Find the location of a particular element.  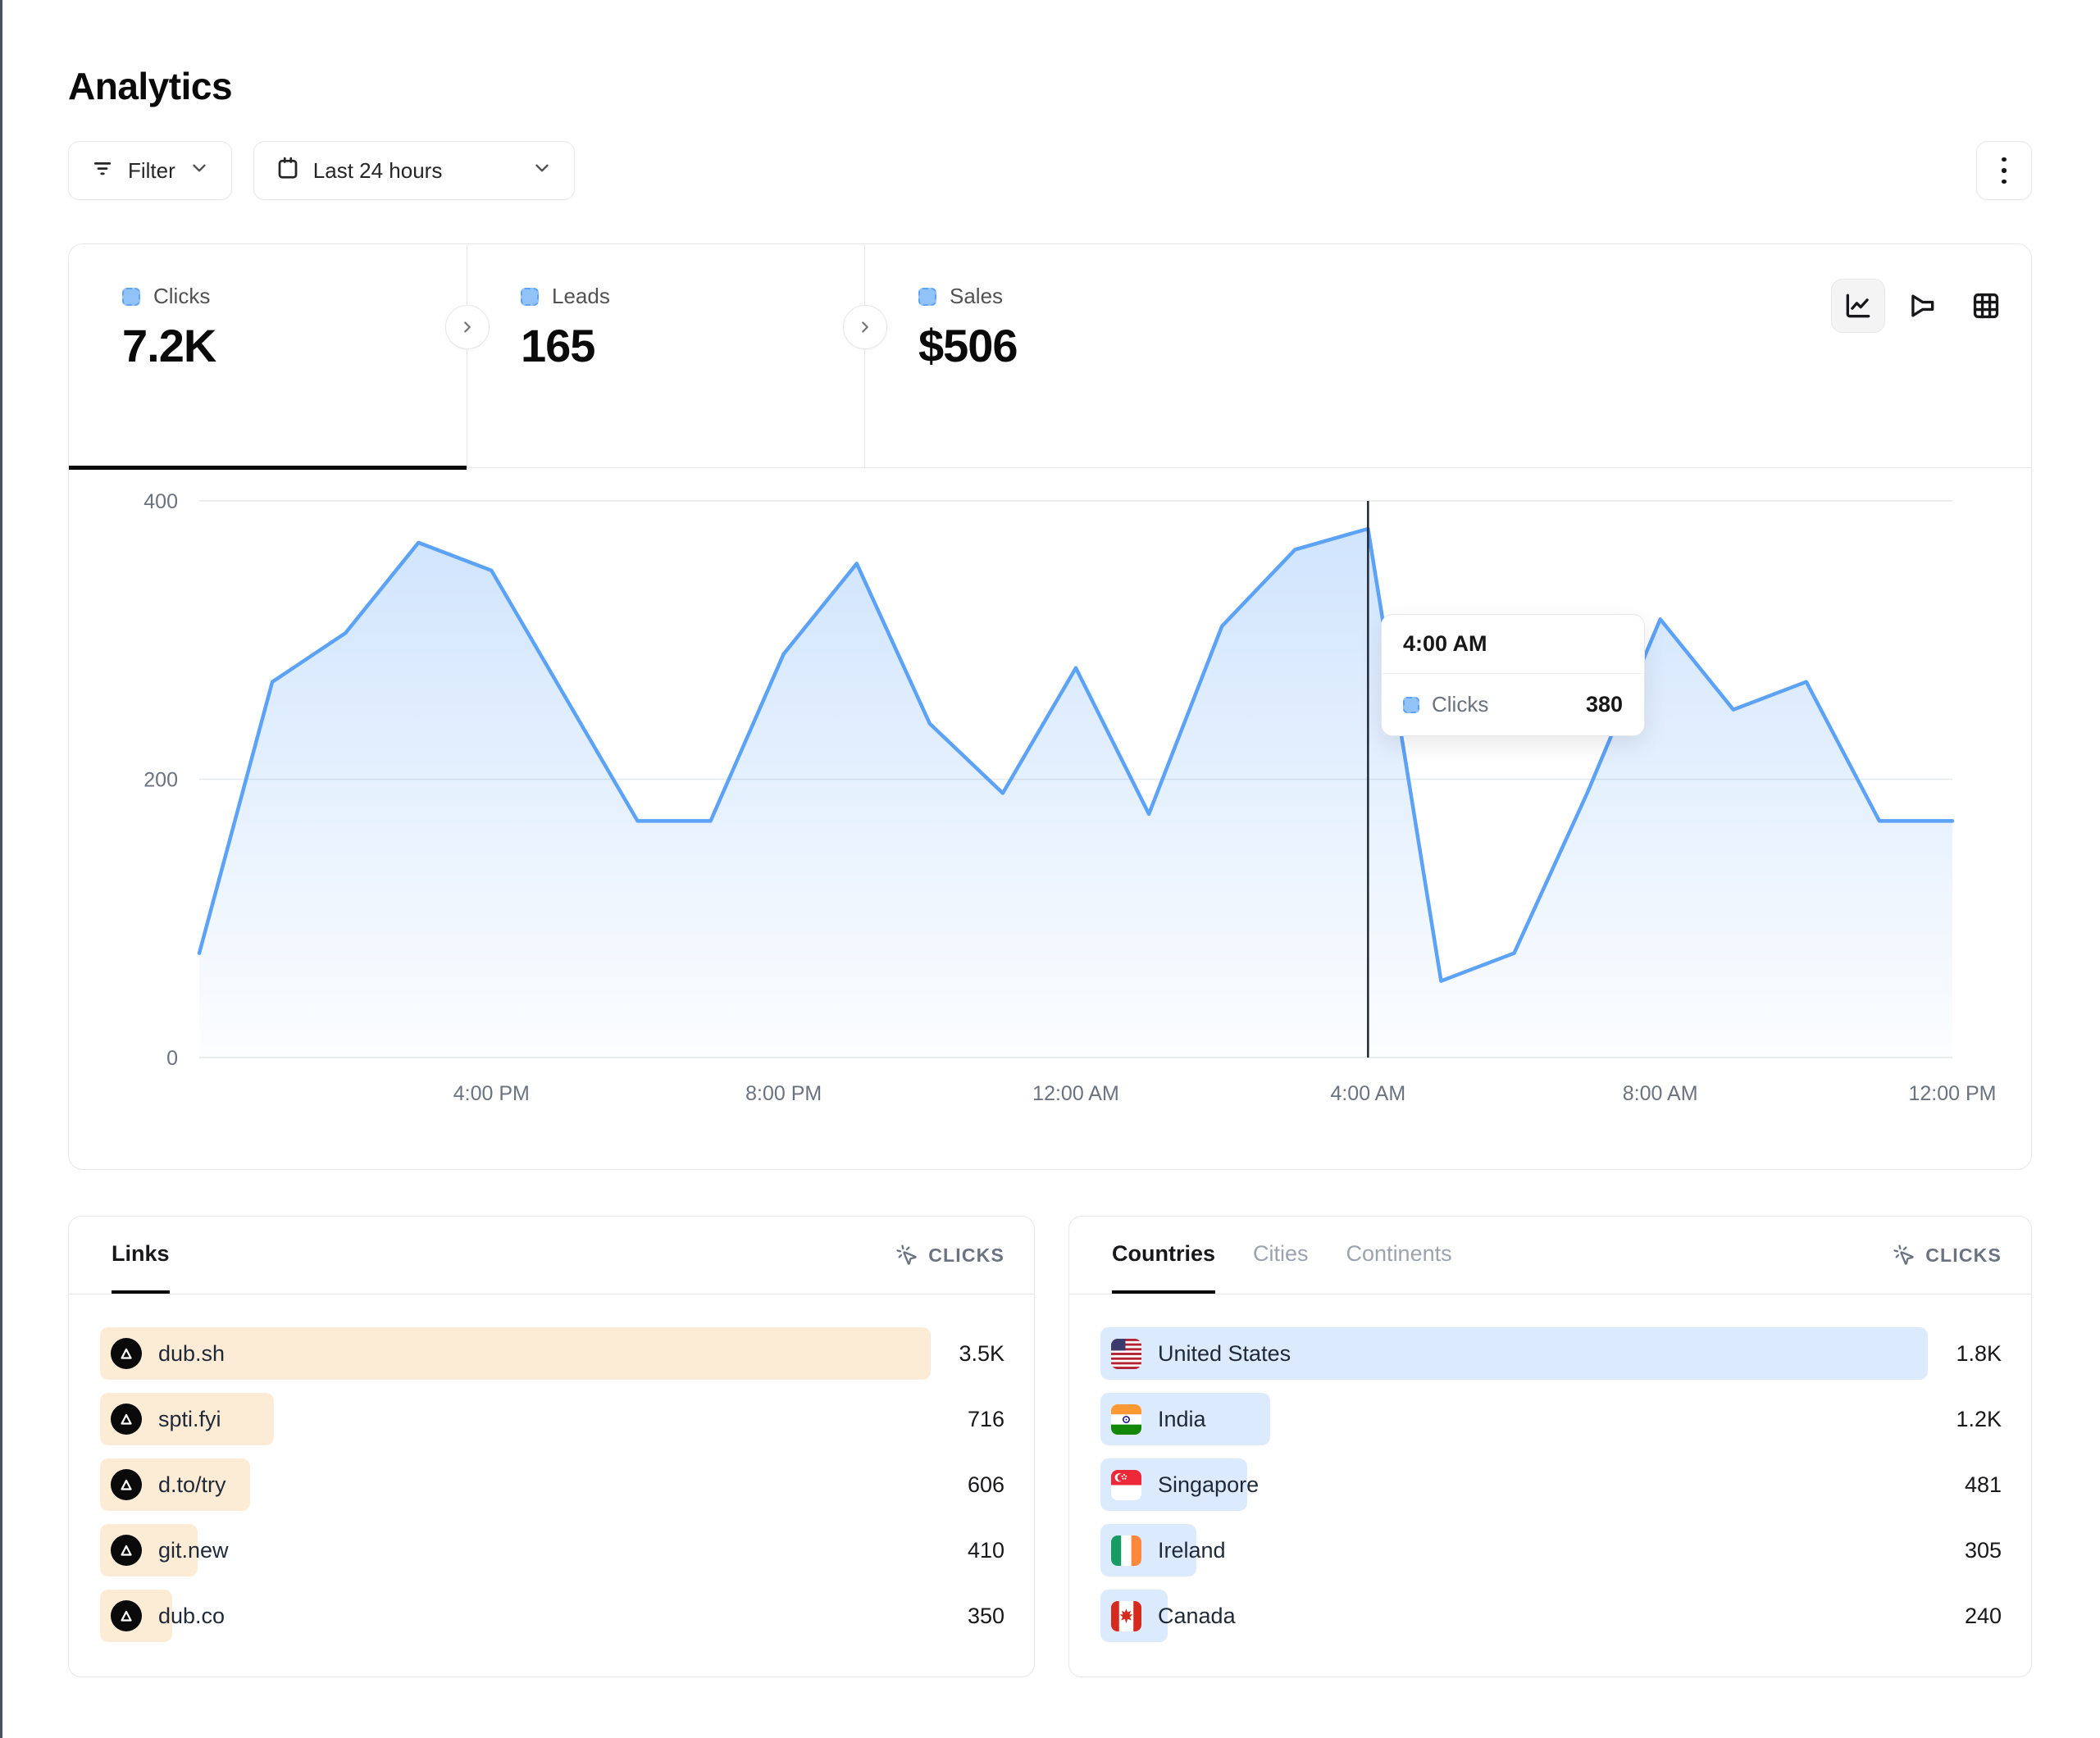

countries-panel: Countries Cities Continents CLICKS is located at coordinates (1550, 1446).